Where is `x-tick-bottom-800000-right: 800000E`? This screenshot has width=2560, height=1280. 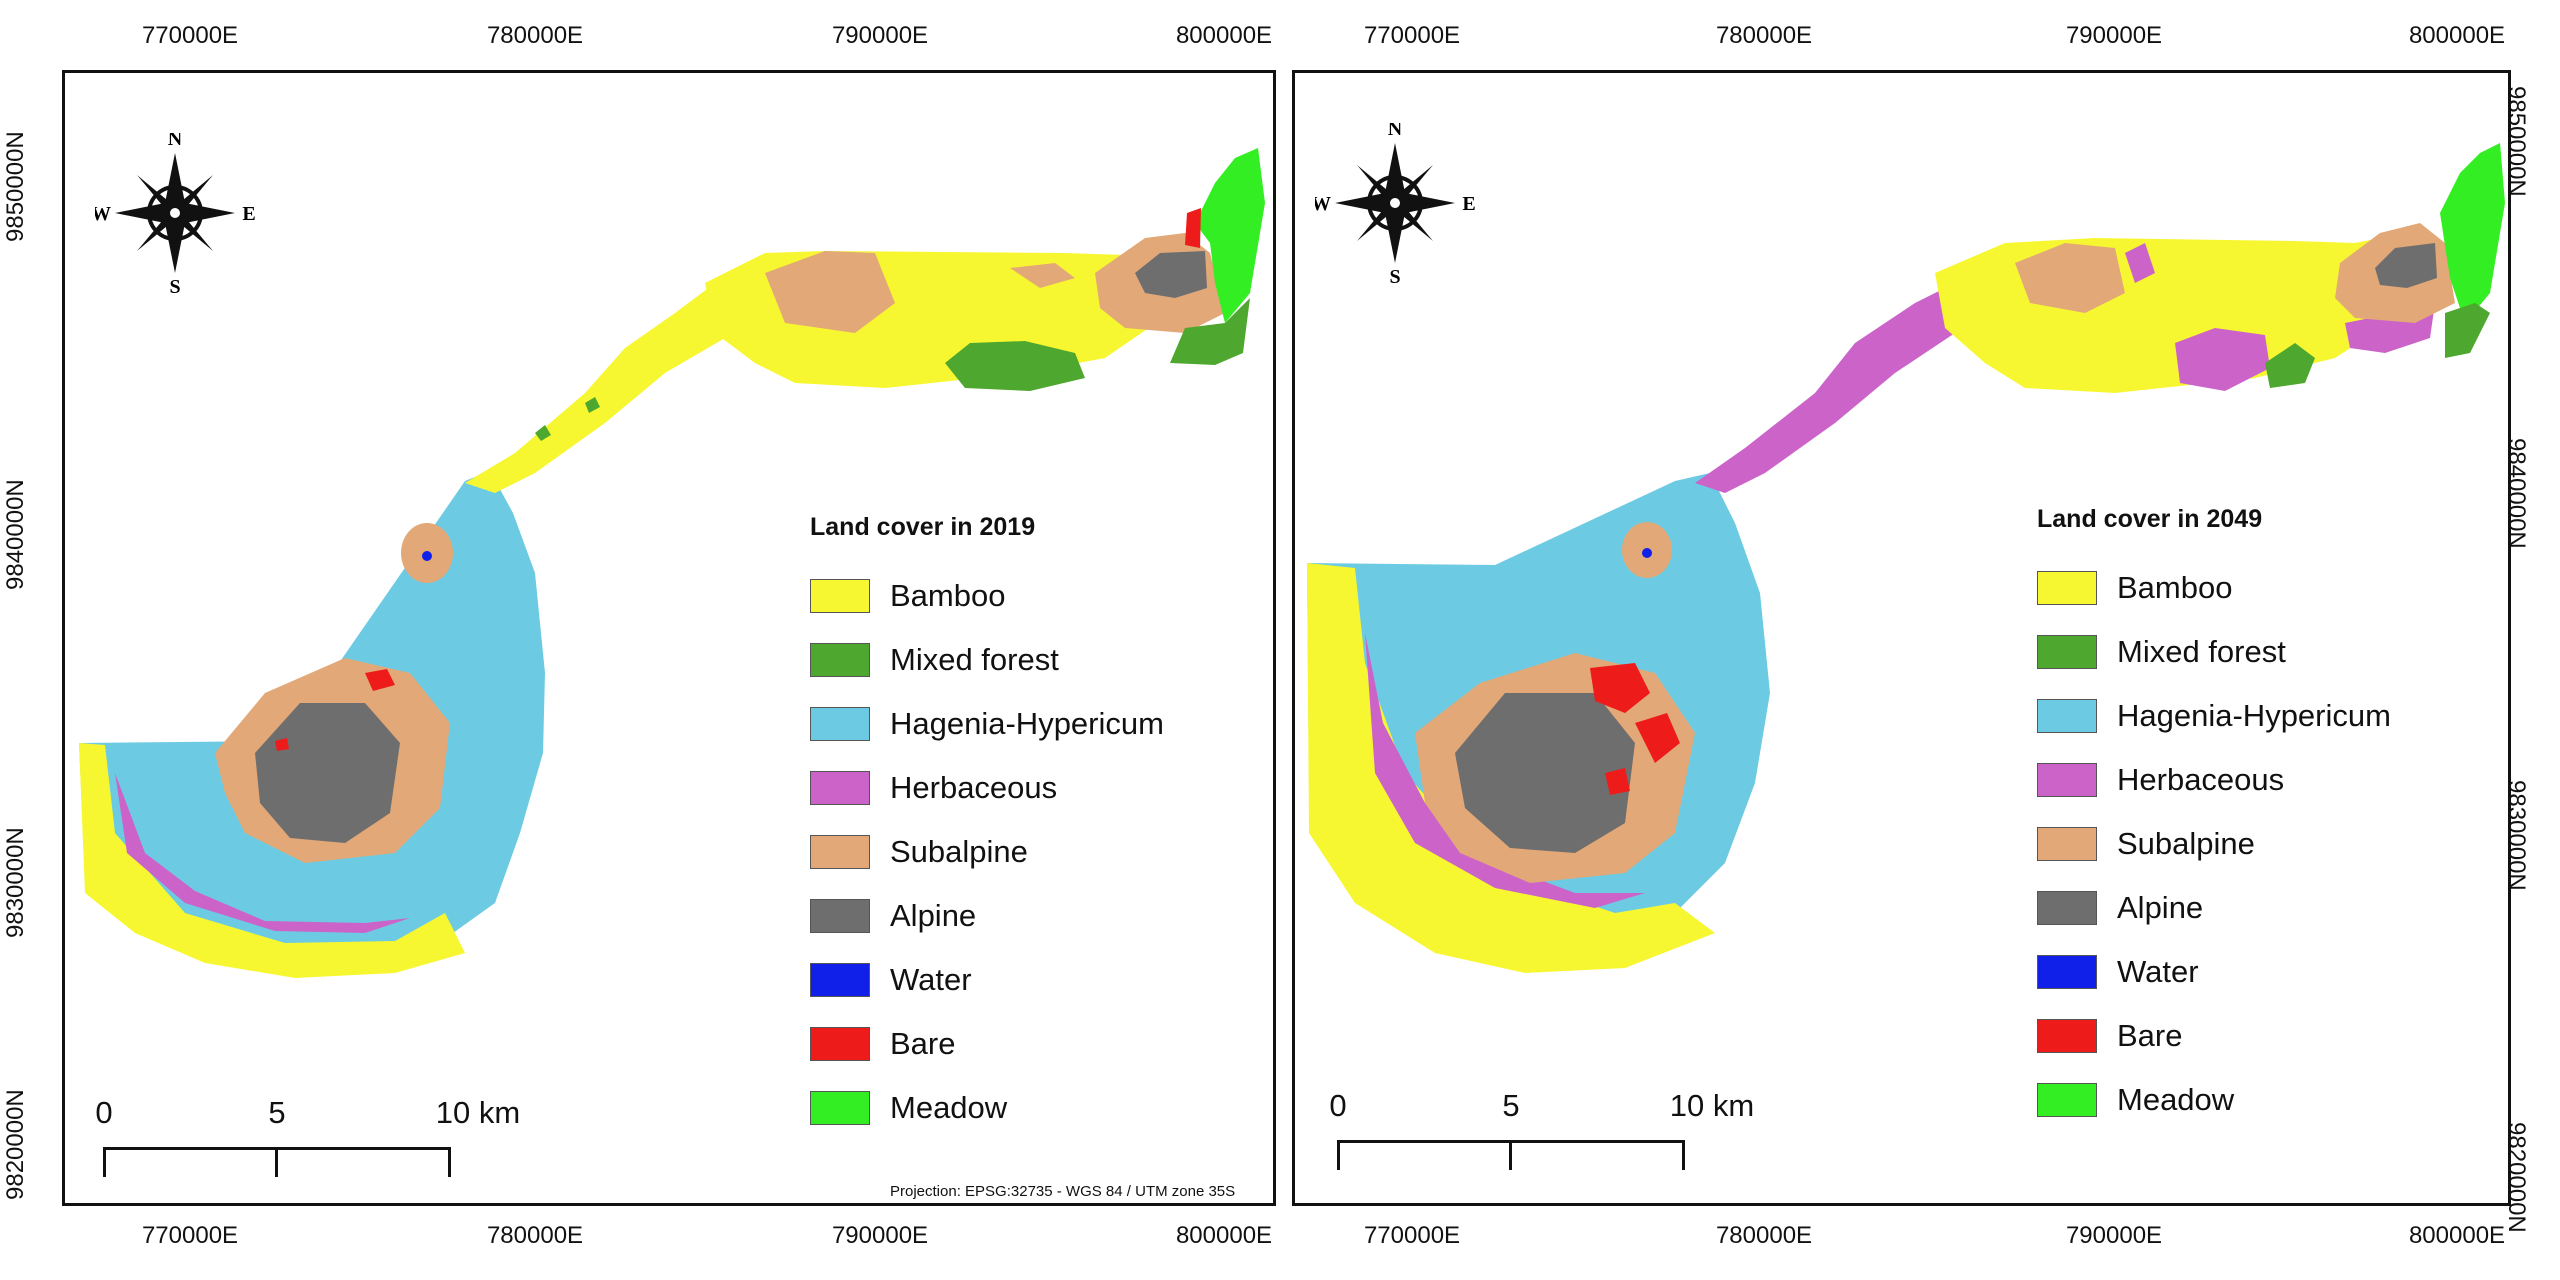
x-tick-bottom-800000-right: 800000E is located at coordinates (2457, 1235).